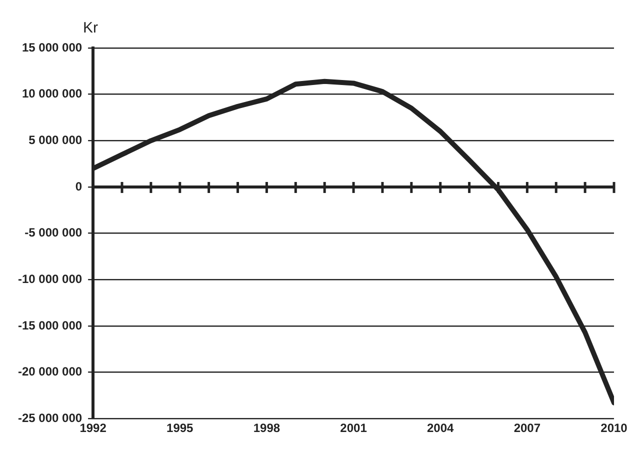 The width and height of the screenshot is (640, 451). I want to click on x-tick-label: 2004, so click(440, 428).